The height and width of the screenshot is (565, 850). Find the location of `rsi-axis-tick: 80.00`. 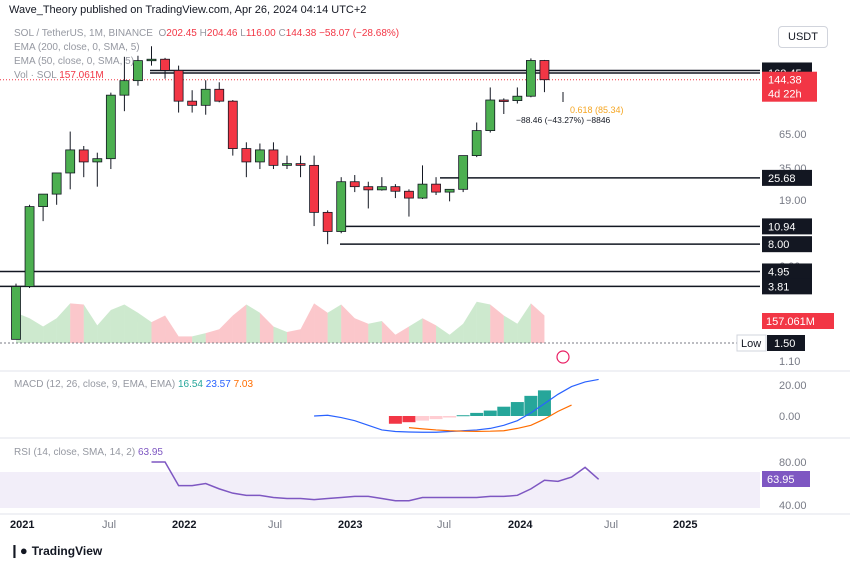

rsi-axis-tick: 80.00 is located at coordinates (793, 463).